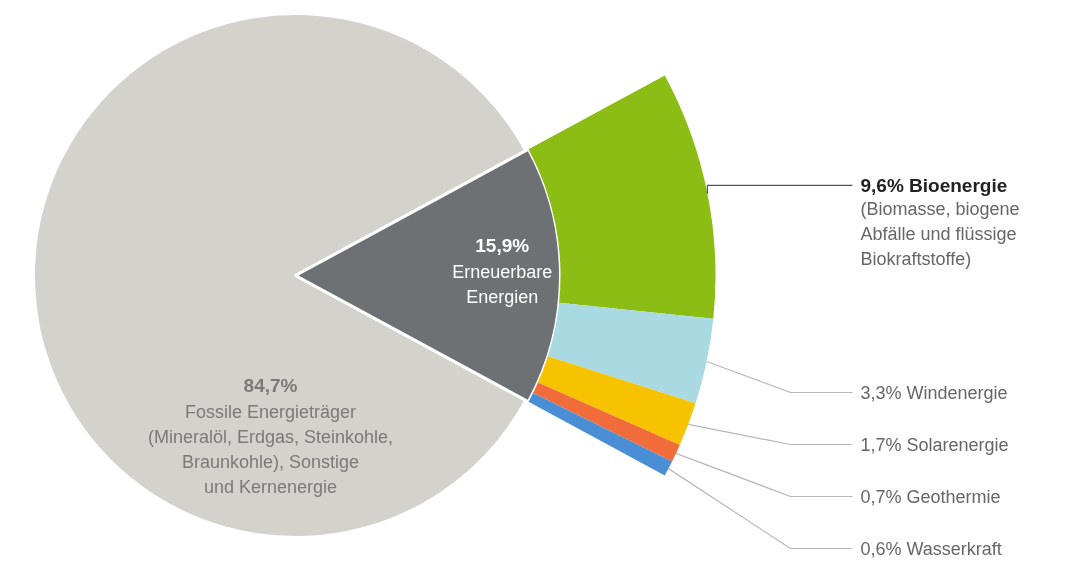 The image size is (1080, 568). What do you see at coordinates (934, 392) in the screenshot?
I see `text: 3,3% Windenergie` at bounding box center [934, 392].